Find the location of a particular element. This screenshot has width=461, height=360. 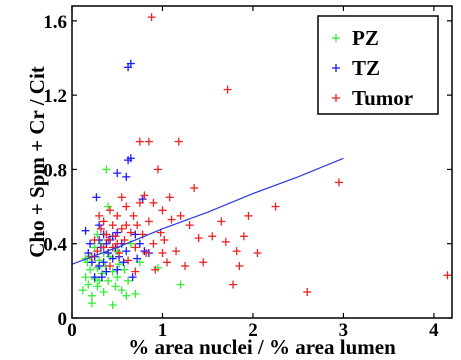

legend-label-tumor: Tumor is located at coordinates (382, 98).